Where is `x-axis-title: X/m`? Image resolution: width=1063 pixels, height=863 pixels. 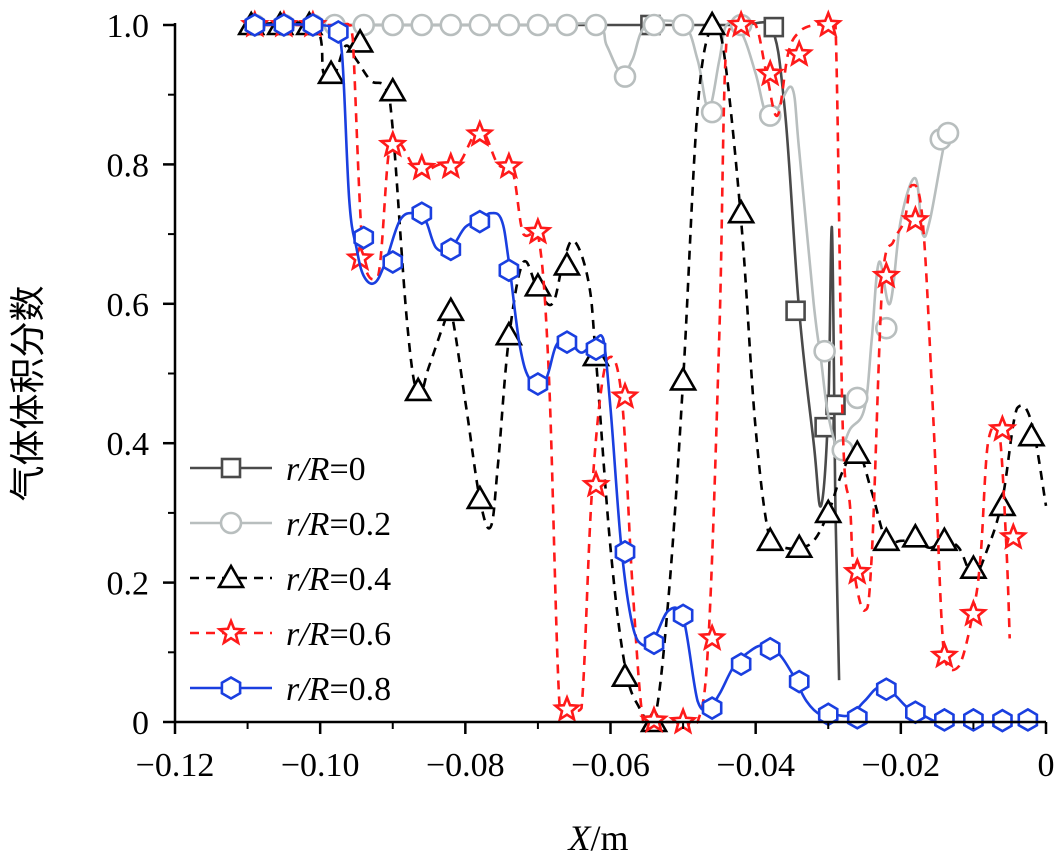
x-axis-title: X/m is located at coordinates (597, 838).